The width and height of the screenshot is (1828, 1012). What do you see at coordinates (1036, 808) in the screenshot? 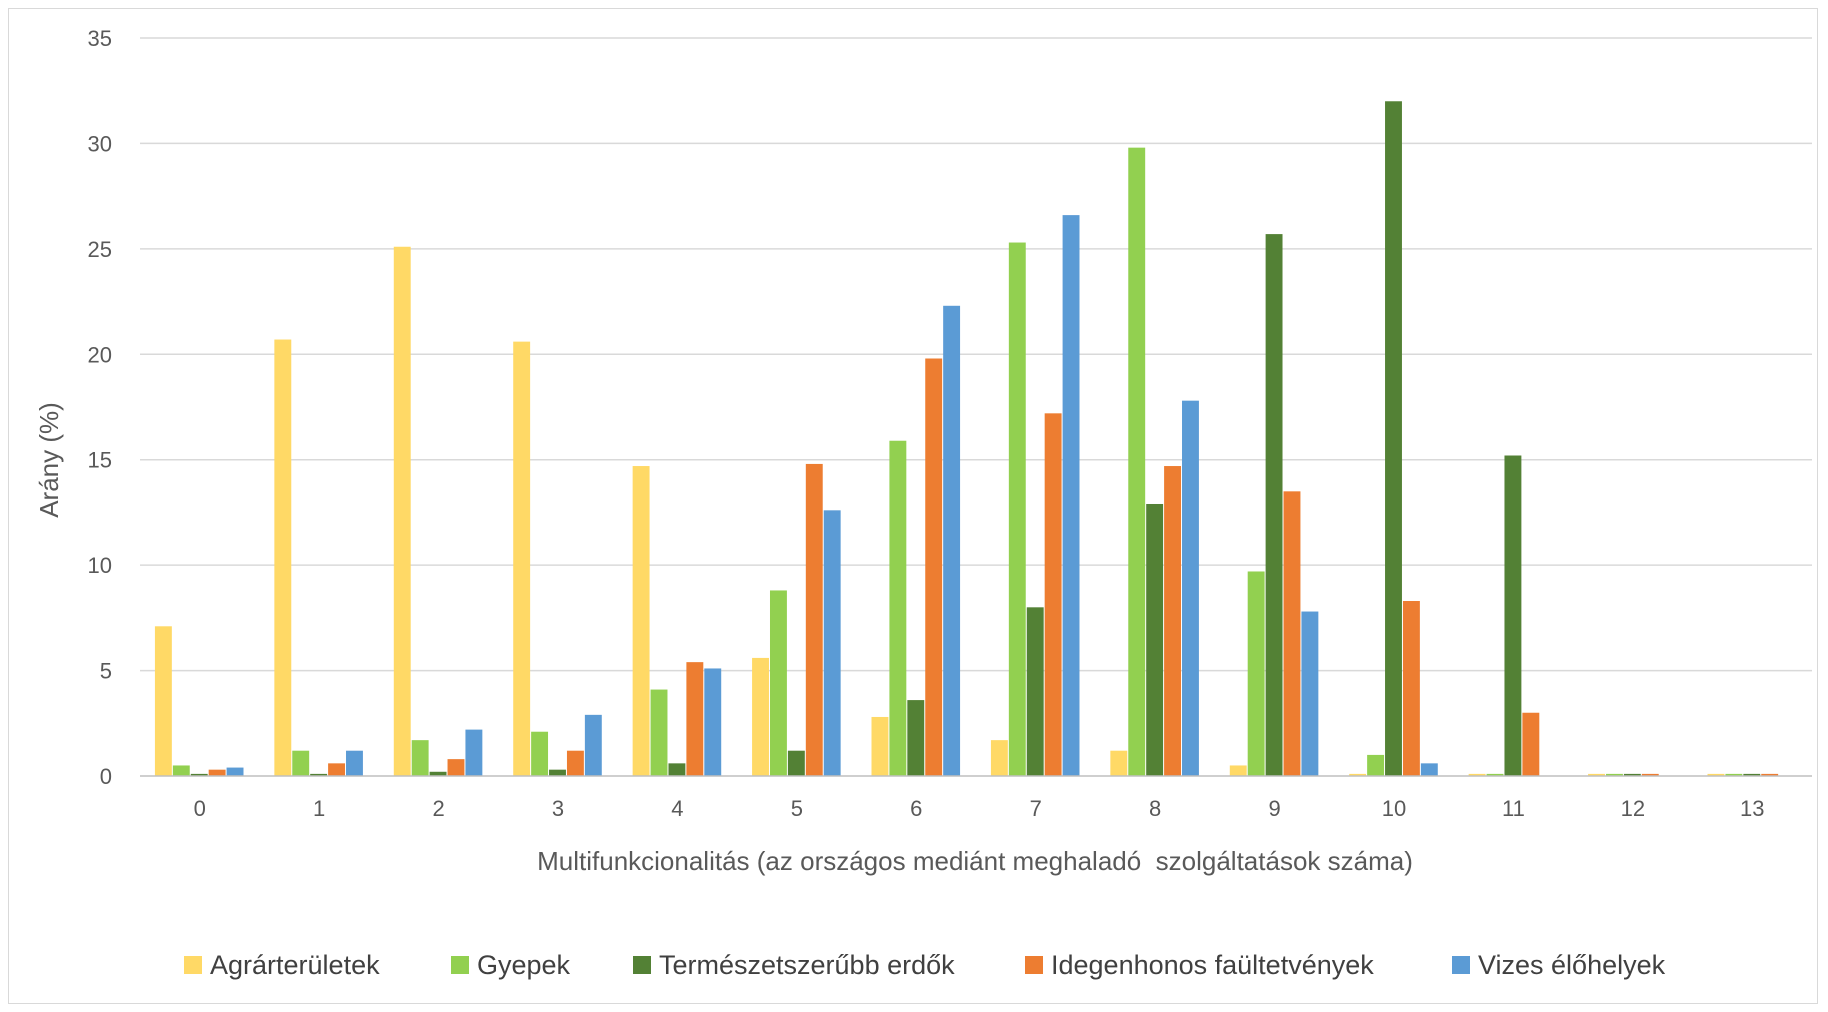
I see `x-tick-label: 7` at bounding box center [1036, 808].